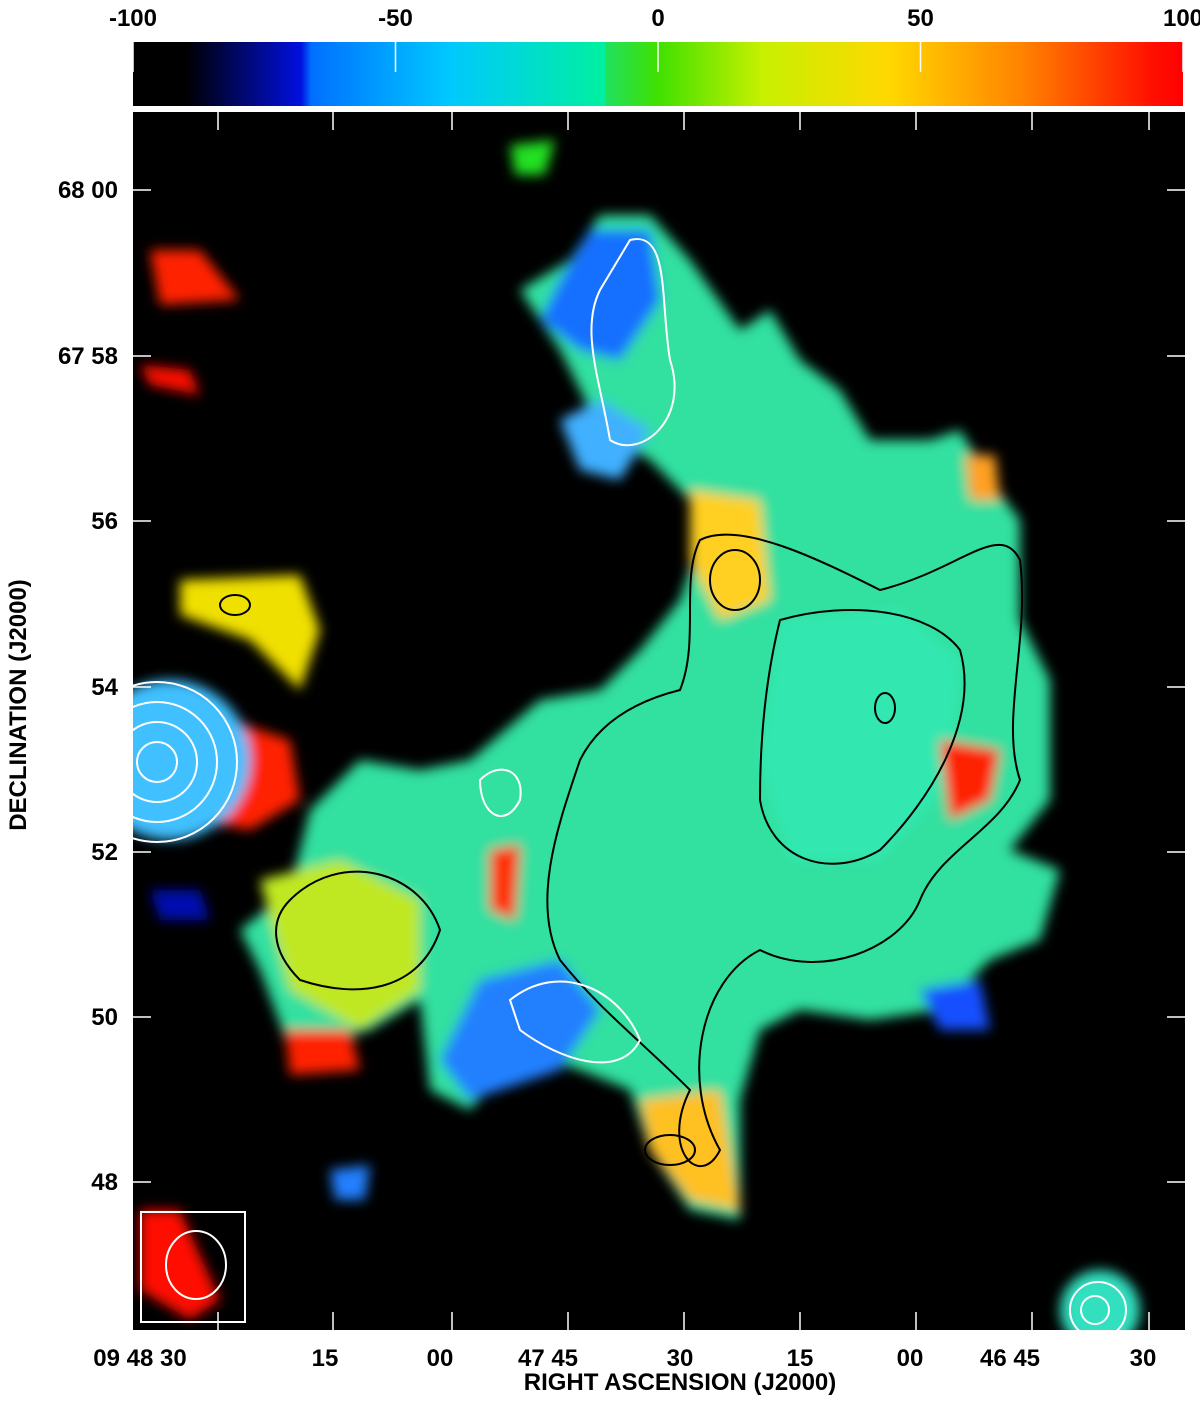 This screenshot has height=1413, width=1200. Describe the element at coordinates (104, 1182) in the screenshot. I see `y-tick-label: 48` at that location.